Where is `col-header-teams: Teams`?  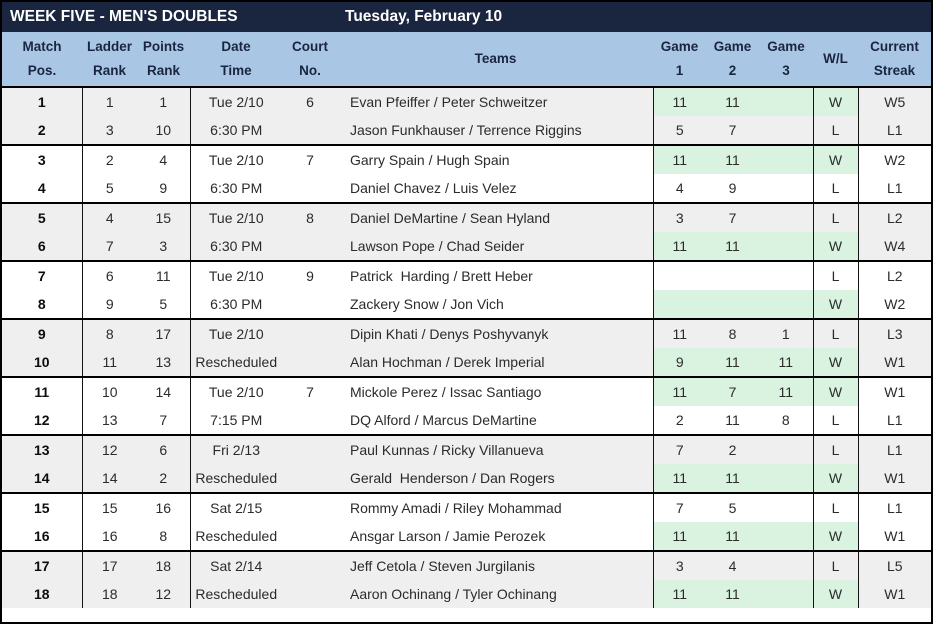 col-header-teams: Teams is located at coordinates (495, 60).